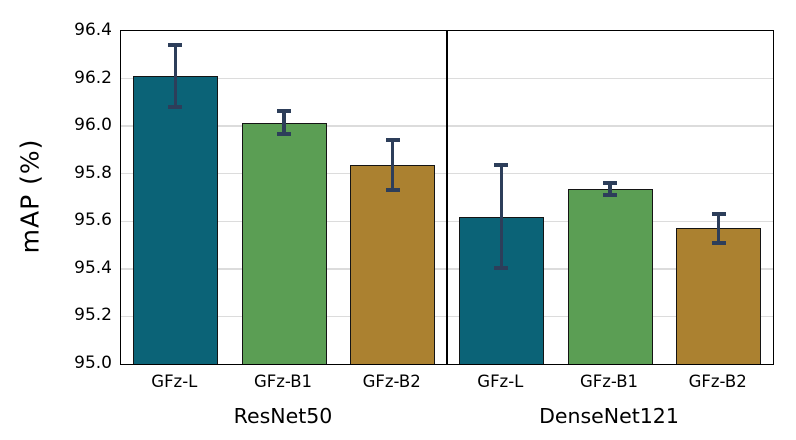 This screenshot has height=440, width=796. Describe the element at coordinates (175, 45) in the screenshot. I see `error-bar-cap-top-resnet50-gfz-l` at that location.